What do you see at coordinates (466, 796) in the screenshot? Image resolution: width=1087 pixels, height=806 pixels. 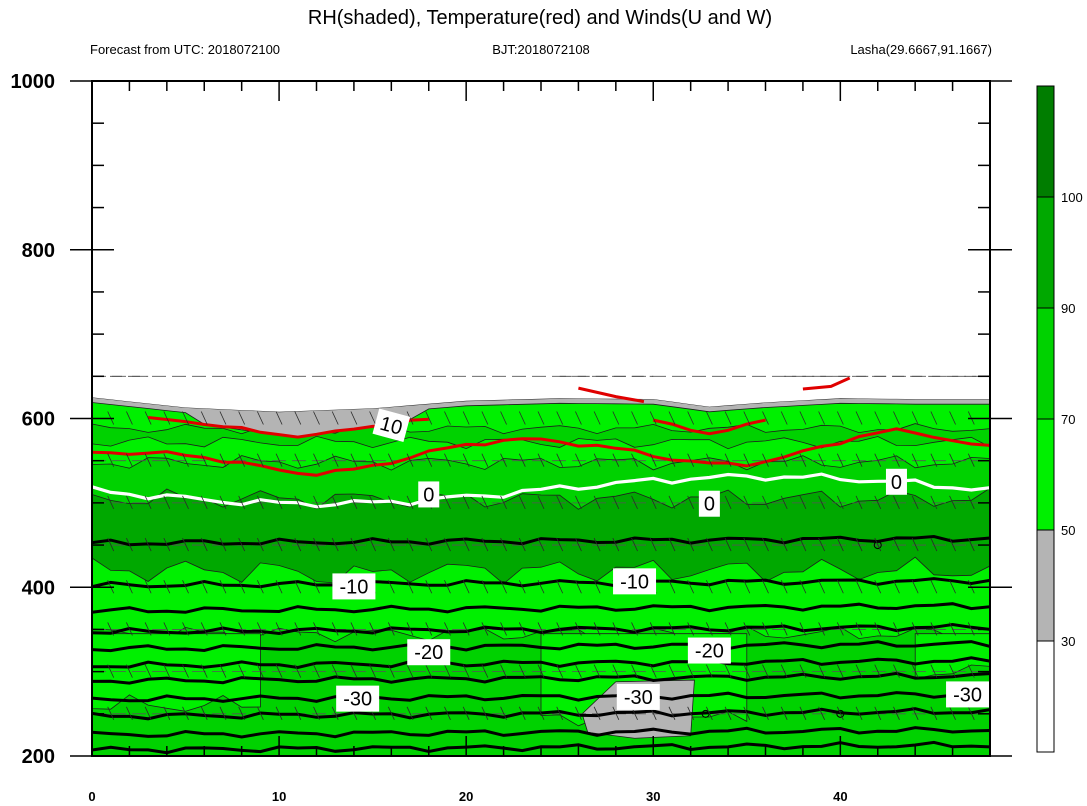 I see `x-tick-label: 20` at bounding box center [466, 796].